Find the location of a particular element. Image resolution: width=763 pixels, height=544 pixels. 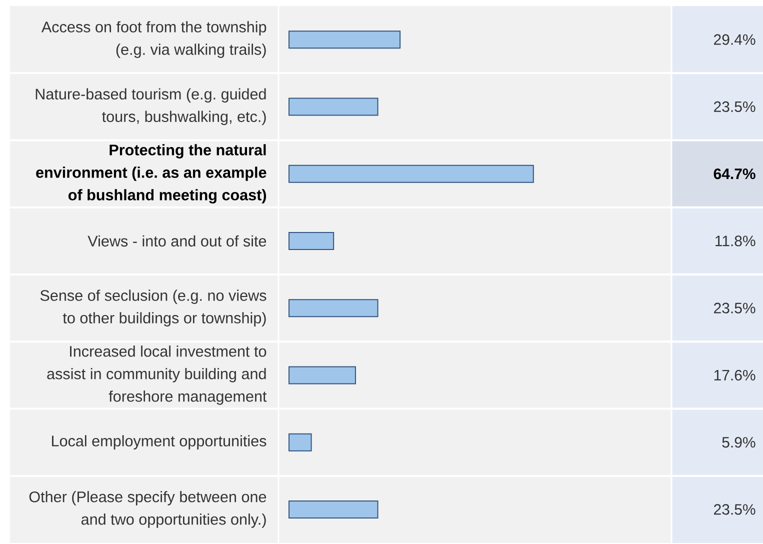

data-label: 11.8% is located at coordinates (736, 241).